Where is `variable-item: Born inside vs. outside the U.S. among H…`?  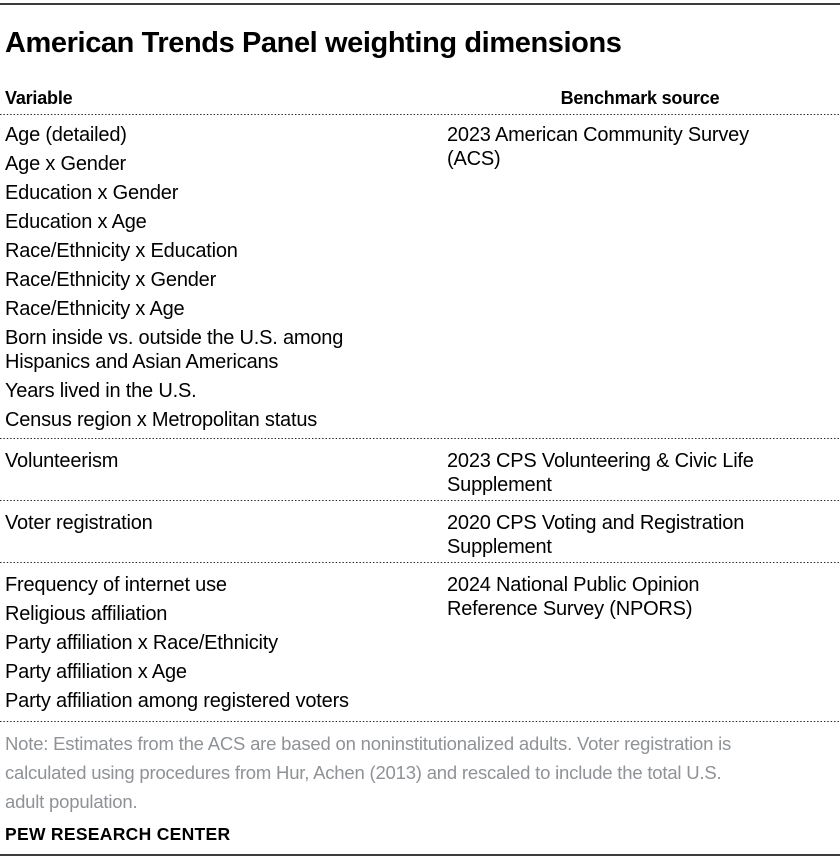 variable-item: Born inside vs. outside the U.S. among H… is located at coordinates (174, 350).